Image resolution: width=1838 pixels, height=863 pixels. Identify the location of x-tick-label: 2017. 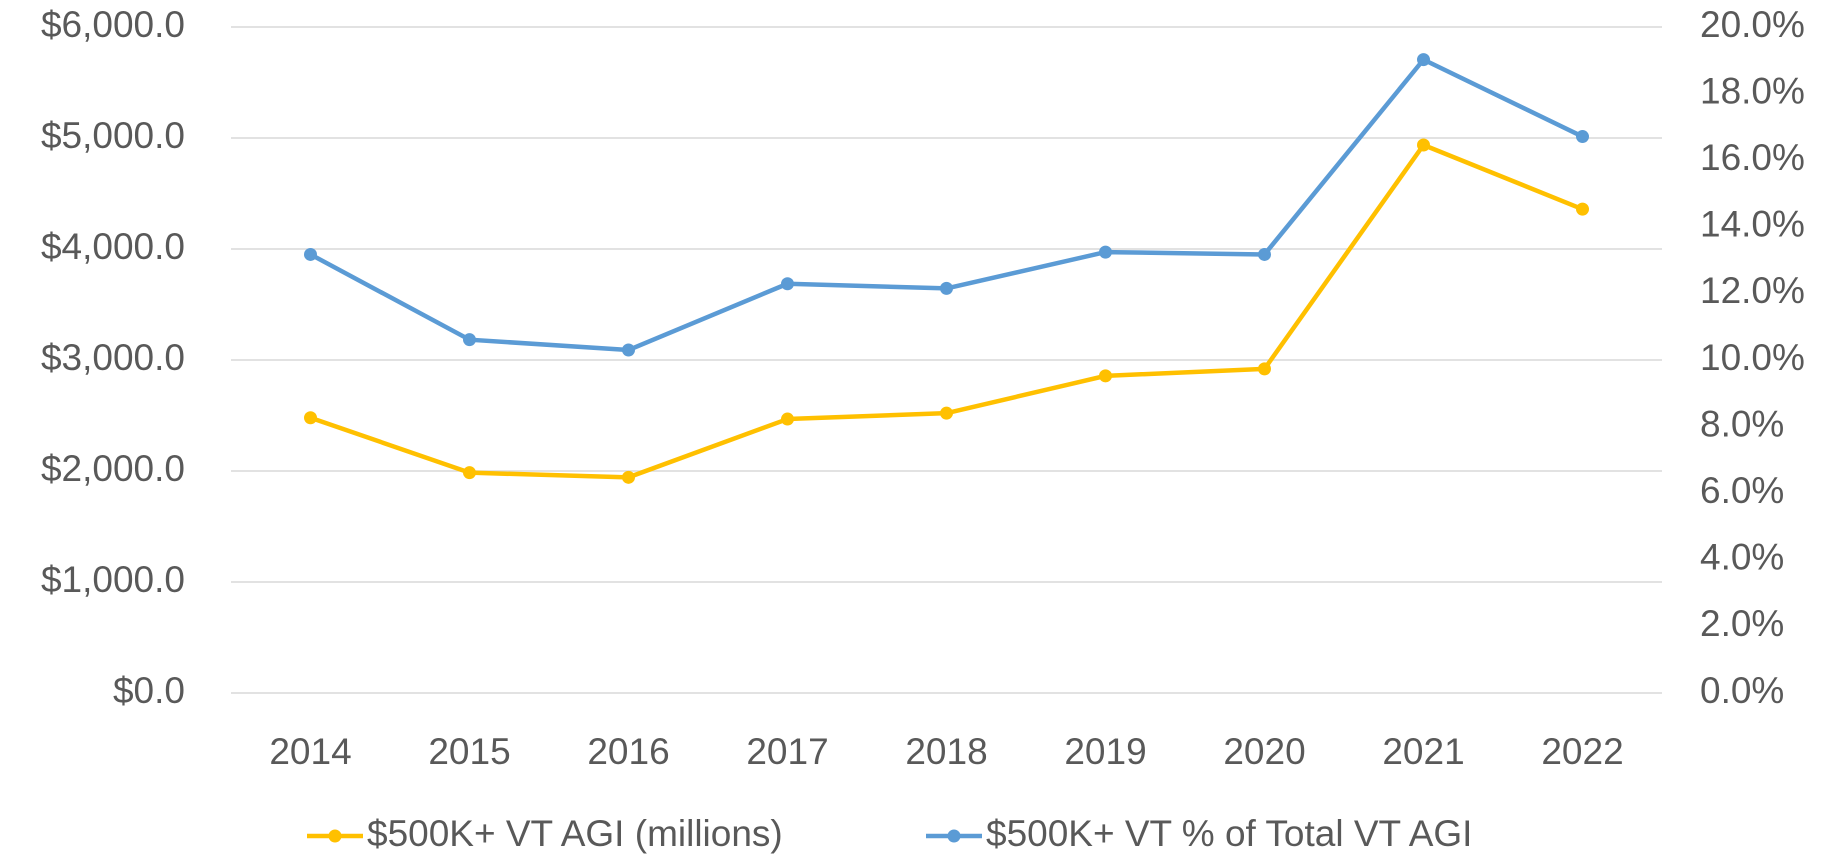
(787, 751).